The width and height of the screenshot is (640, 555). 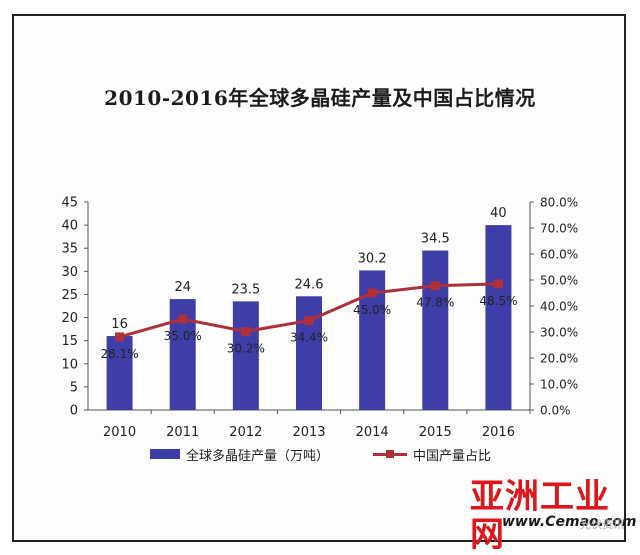 I want to click on line-value-label: 45.0%, so click(x=372, y=310).